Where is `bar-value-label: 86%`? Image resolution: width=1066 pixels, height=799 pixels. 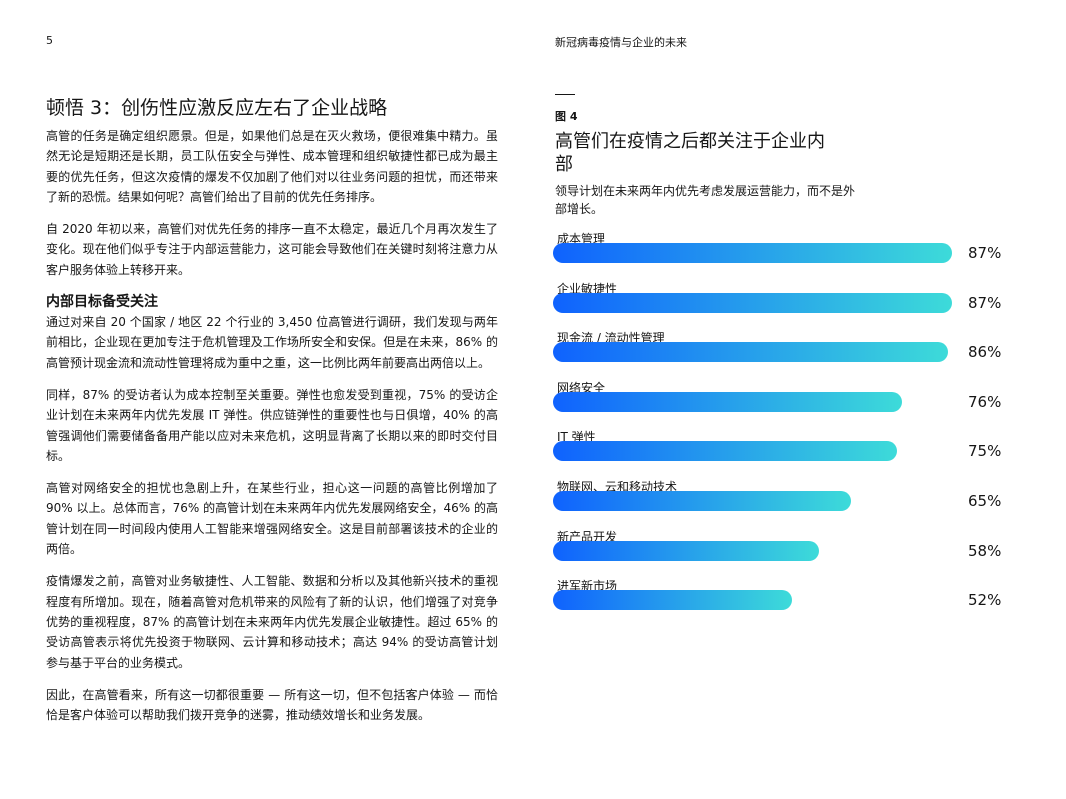 bar-value-label: 86% is located at coordinates (985, 352).